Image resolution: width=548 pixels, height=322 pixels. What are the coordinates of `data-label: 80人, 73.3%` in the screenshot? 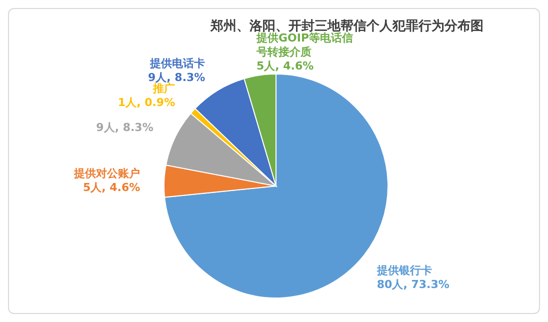 It's located at (413, 285).